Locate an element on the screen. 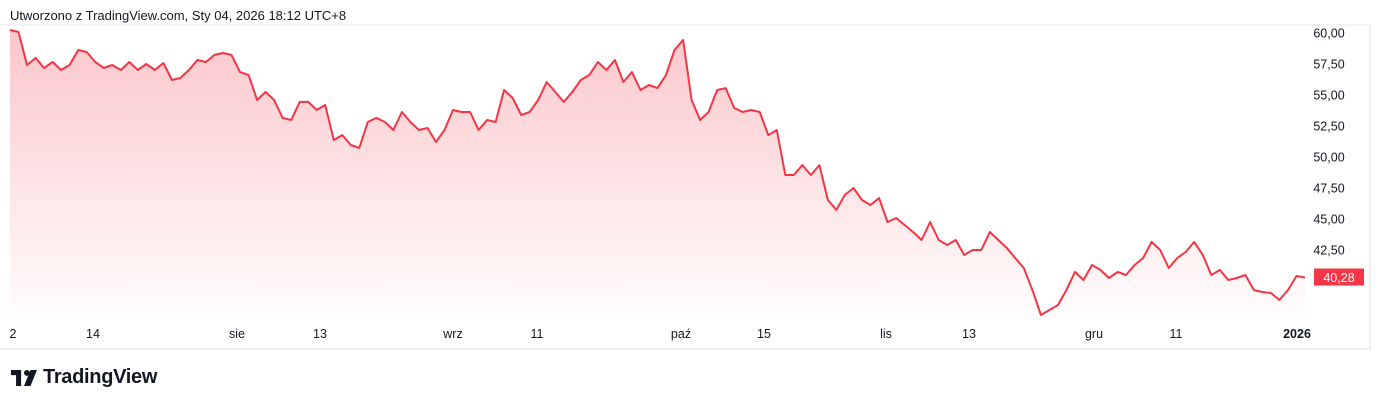 This screenshot has width=1380, height=407. x-tick-label: 2 is located at coordinates (13, 334).